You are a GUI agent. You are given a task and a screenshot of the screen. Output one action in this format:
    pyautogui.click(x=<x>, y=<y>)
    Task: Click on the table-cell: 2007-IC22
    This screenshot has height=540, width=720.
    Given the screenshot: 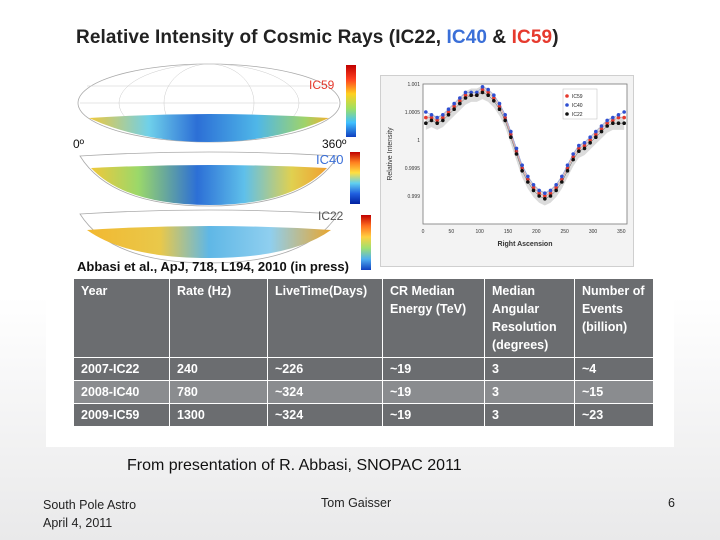 What is the action you would take?
    pyautogui.click(x=121, y=369)
    